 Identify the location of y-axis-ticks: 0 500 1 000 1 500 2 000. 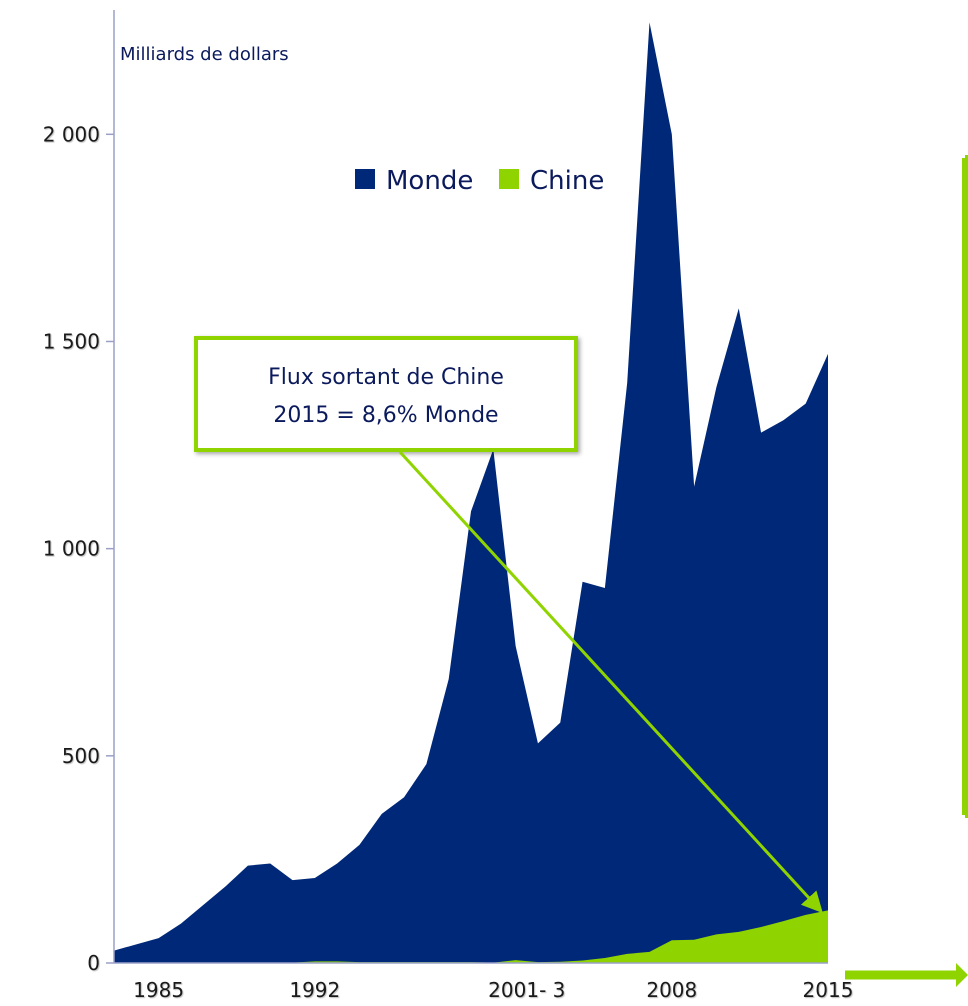
(78, 548).